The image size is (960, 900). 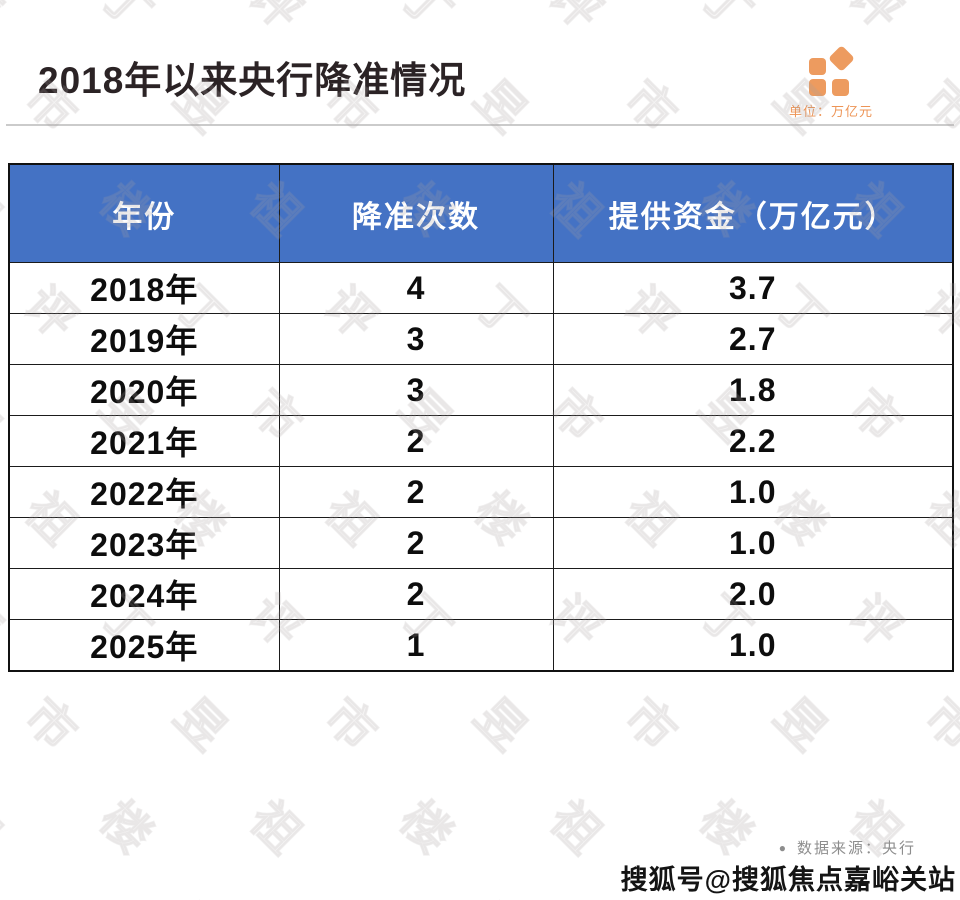 I want to click on table-row: 2020年 3 1.8, so click(x=481, y=390).